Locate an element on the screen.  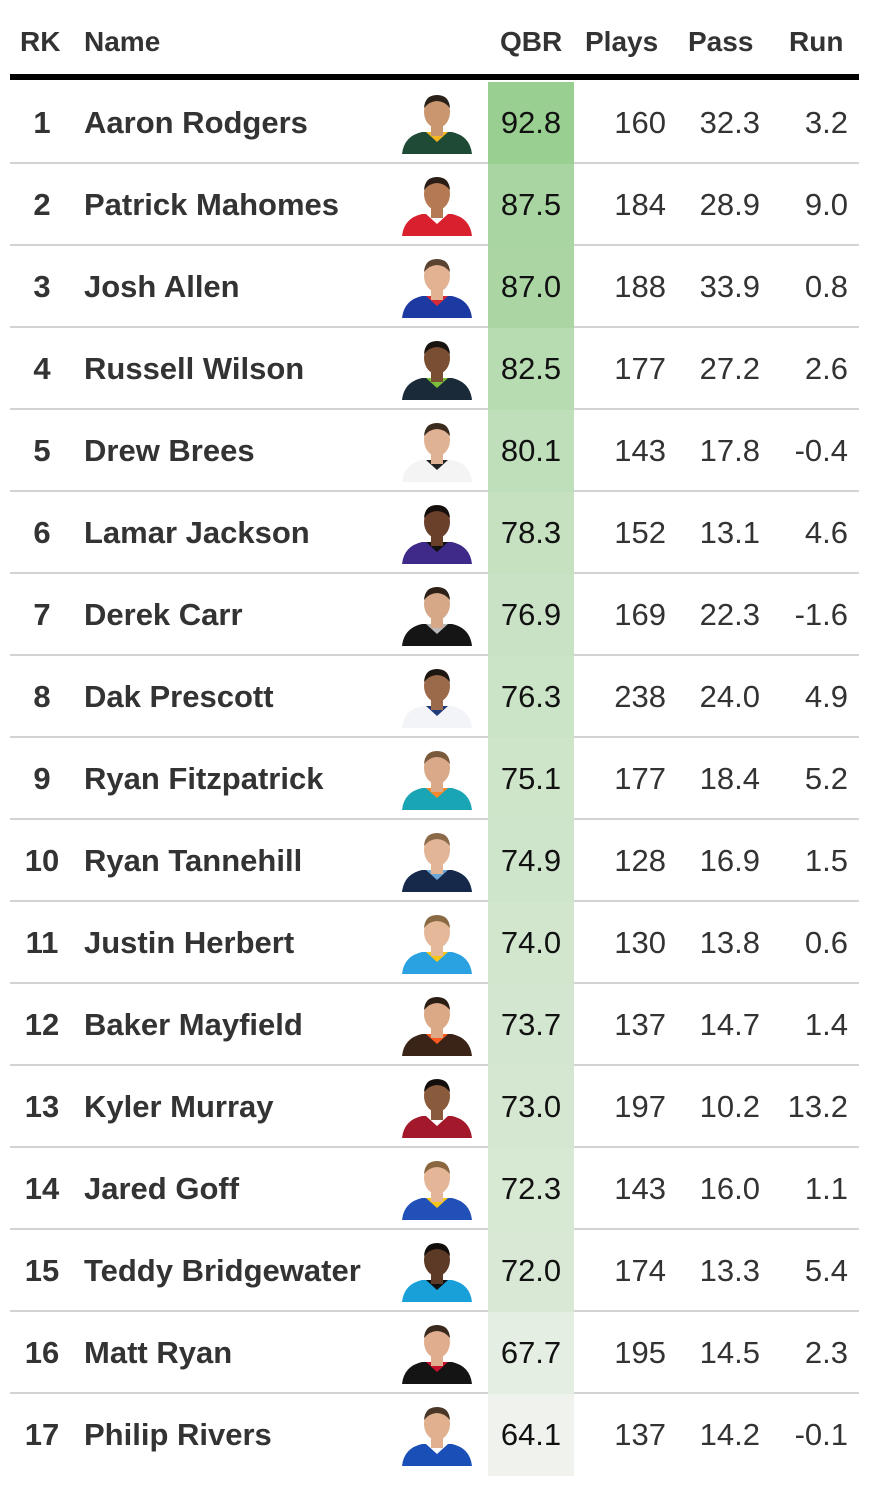
player-name: Drew Brees is located at coordinates (169, 450).